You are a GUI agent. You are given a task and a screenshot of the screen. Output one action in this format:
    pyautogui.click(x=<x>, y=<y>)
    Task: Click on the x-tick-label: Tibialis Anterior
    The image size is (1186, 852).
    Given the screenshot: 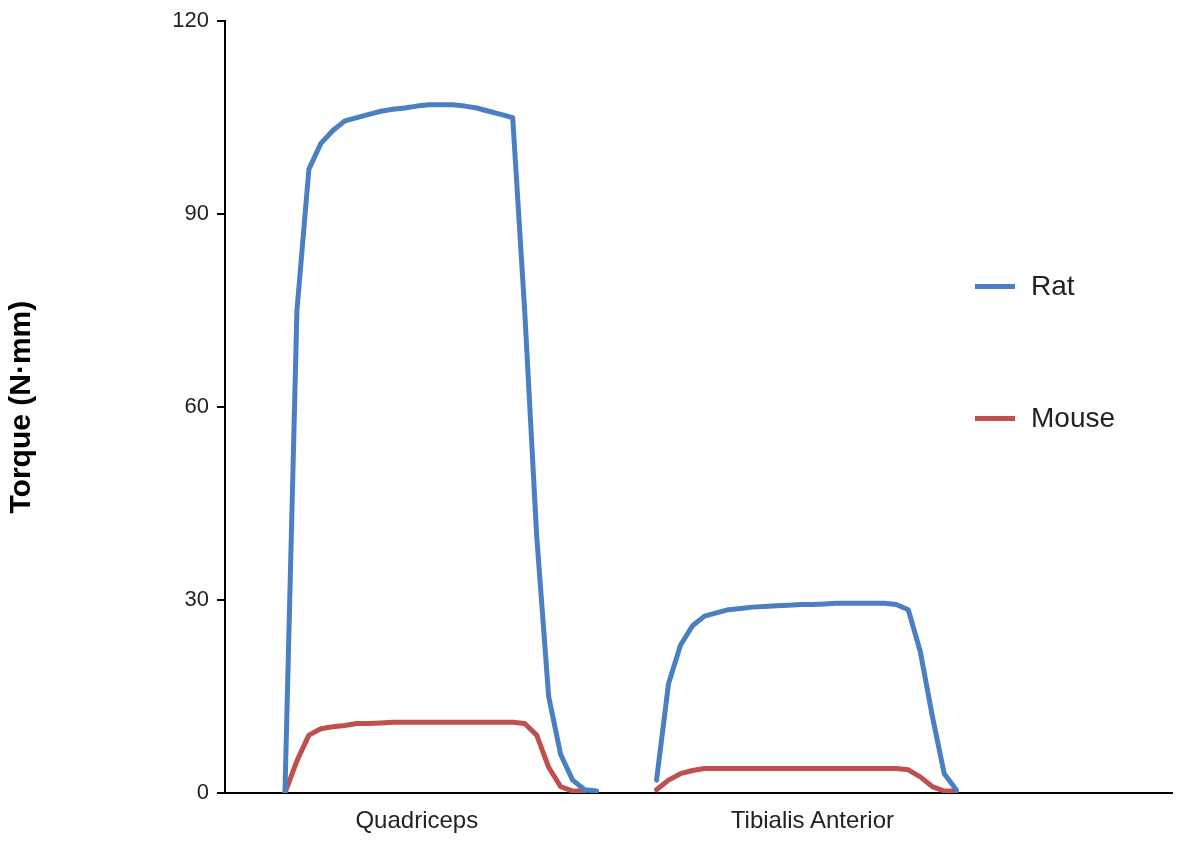 What is the action you would take?
    pyautogui.click(x=812, y=820)
    